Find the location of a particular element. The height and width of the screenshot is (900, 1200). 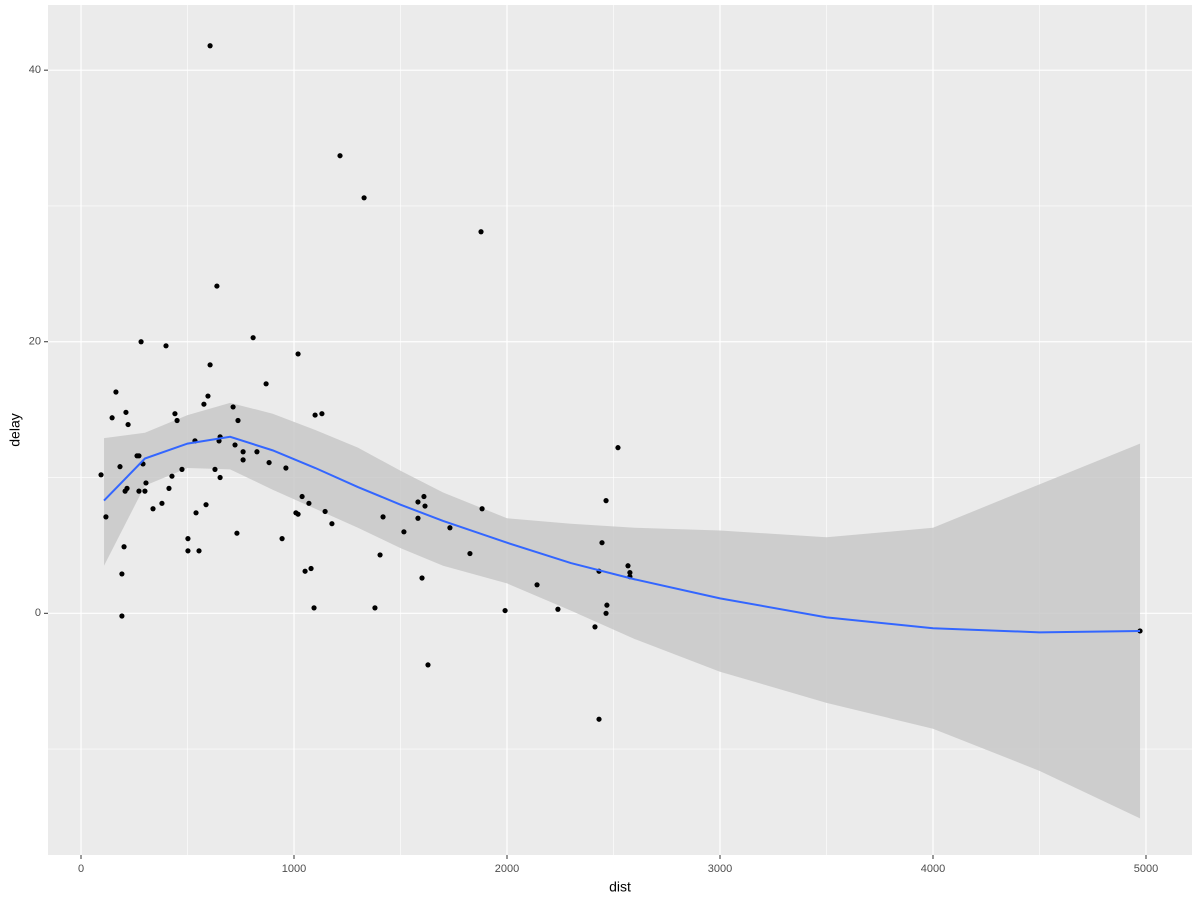

x-tick-label: 5000 is located at coordinates (1146, 869).